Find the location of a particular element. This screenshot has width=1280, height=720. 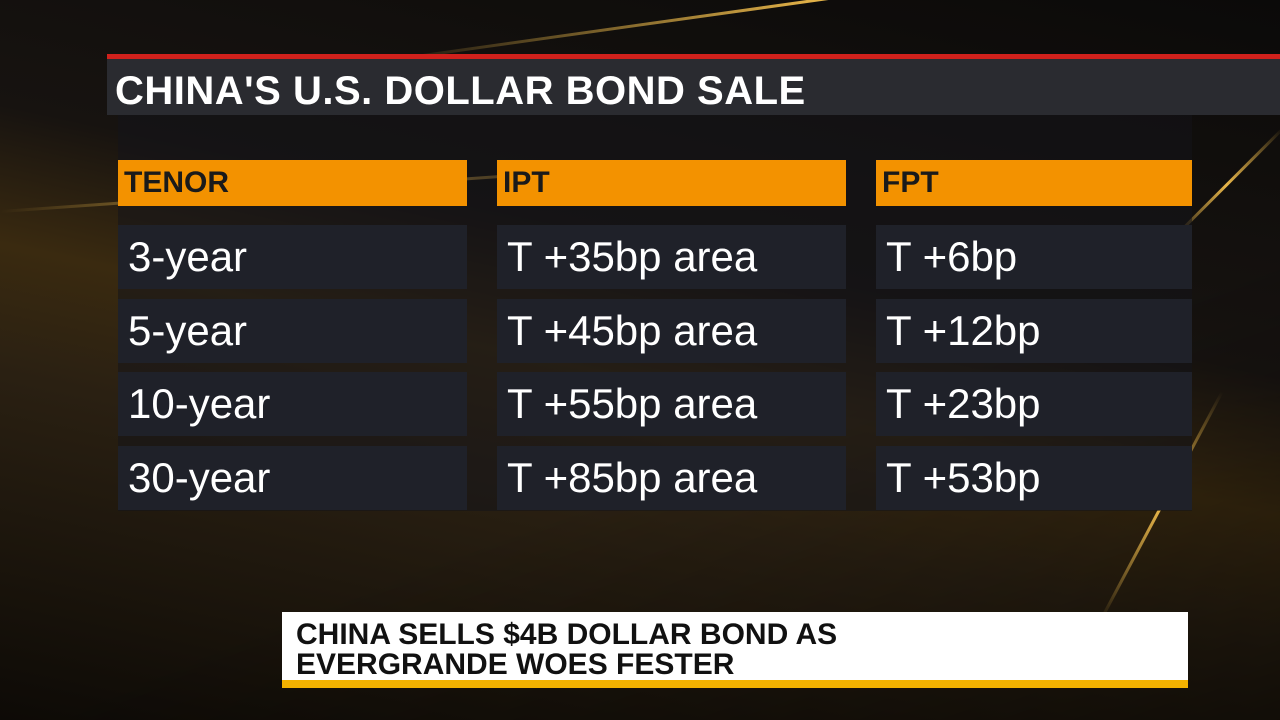

title-bar: CHINA'S U.S. DOLLAR BOND SALE is located at coordinates (693, 84).